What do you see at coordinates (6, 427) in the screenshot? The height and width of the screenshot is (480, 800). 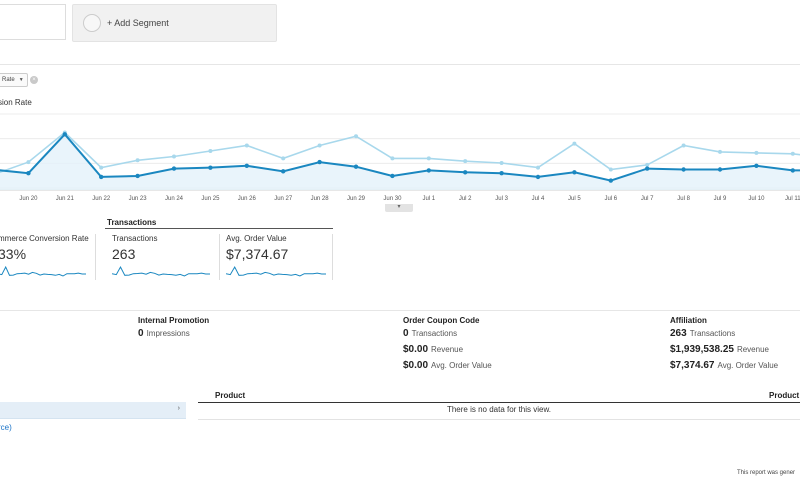 I see `source-link: rce)` at bounding box center [6, 427].